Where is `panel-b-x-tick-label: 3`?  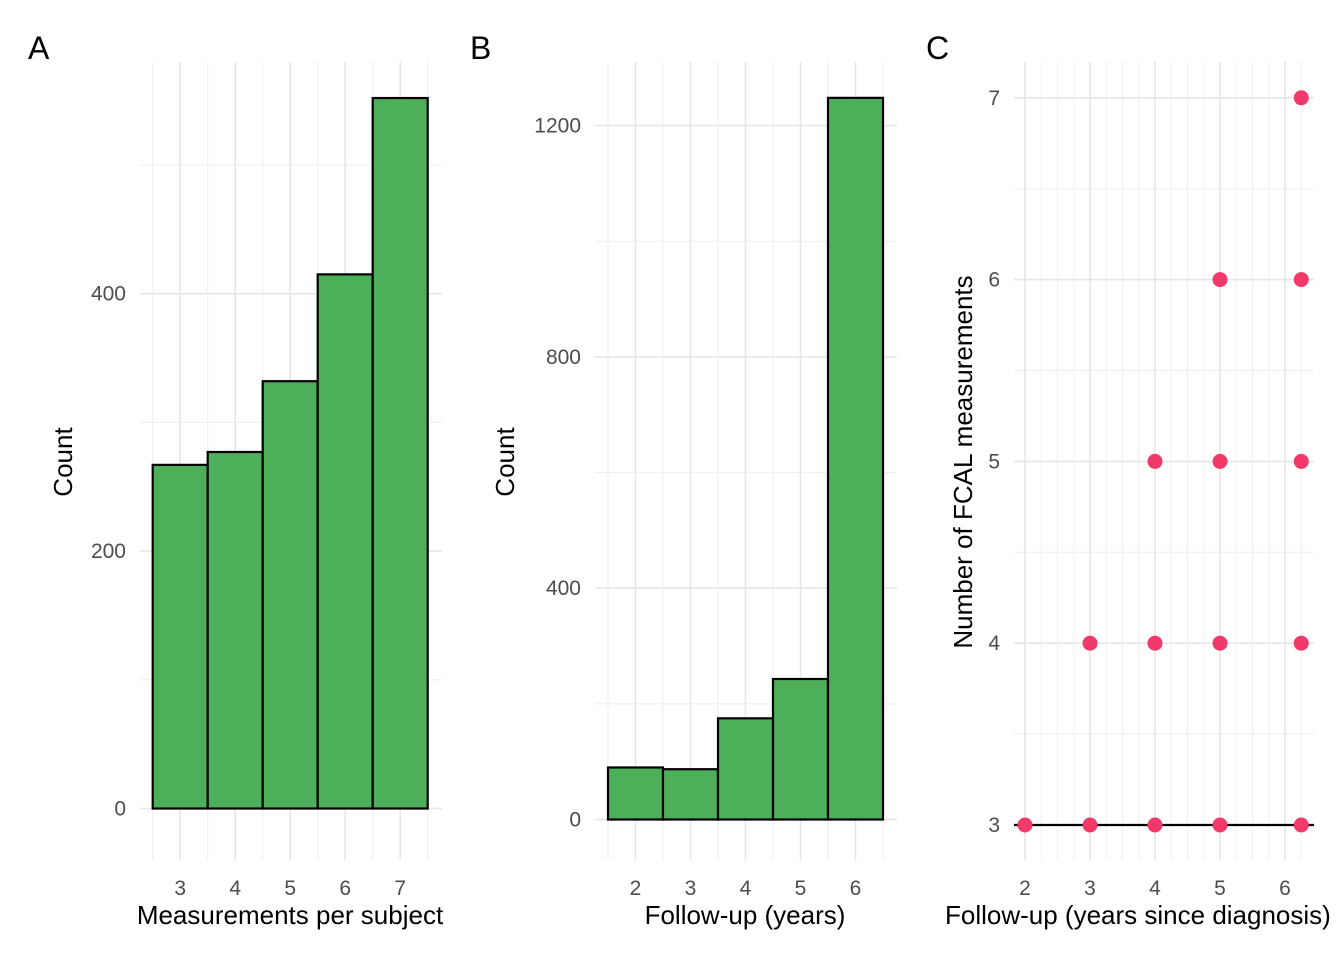
panel-b-x-tick-label: 3 is located at coordinates (691, 888).